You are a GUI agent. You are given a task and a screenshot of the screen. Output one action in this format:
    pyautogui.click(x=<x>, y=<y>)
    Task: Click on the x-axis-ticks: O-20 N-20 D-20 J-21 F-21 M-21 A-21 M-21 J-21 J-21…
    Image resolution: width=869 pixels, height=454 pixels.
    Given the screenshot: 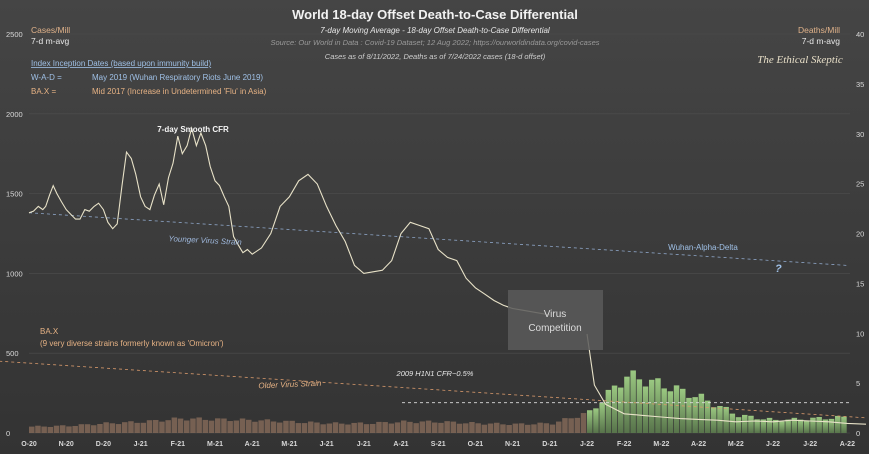 What is the action you would take?
    pyautogui.click(x=438, y=444)
    